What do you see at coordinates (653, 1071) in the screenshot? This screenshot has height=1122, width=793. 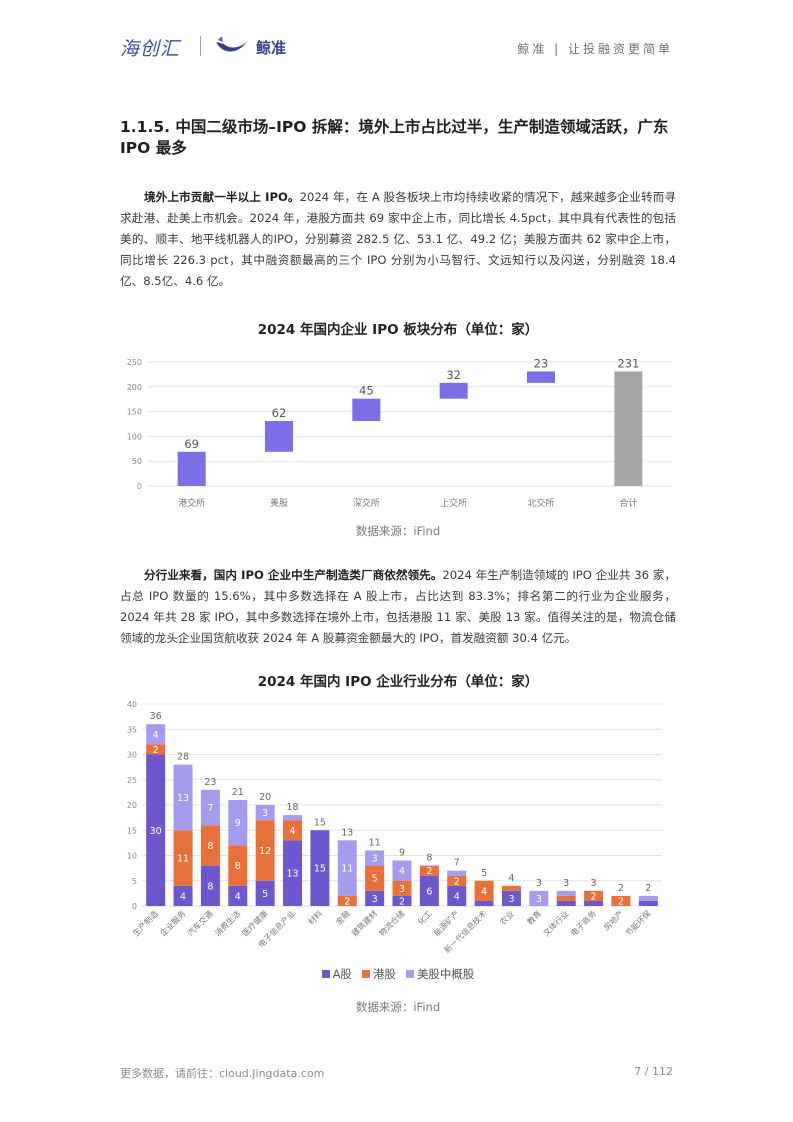 I see `page-number: 7 / 112` at bounding box center [653, 1071].